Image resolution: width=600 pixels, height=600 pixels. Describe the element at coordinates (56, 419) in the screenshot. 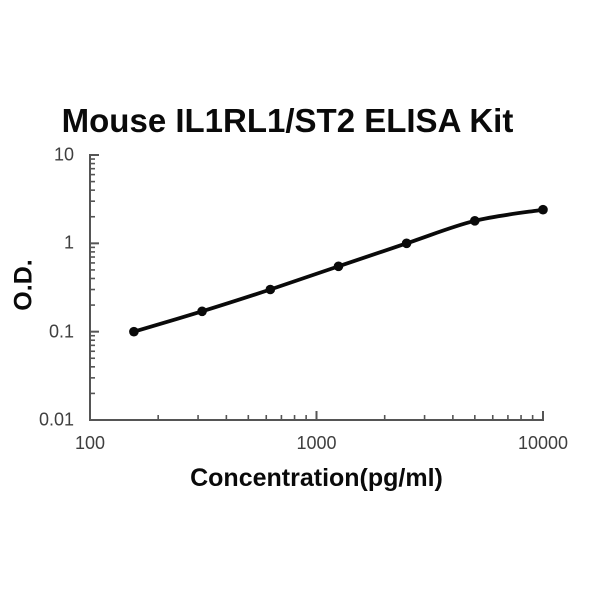

I see `y-tick-label: 0.01` at that location.